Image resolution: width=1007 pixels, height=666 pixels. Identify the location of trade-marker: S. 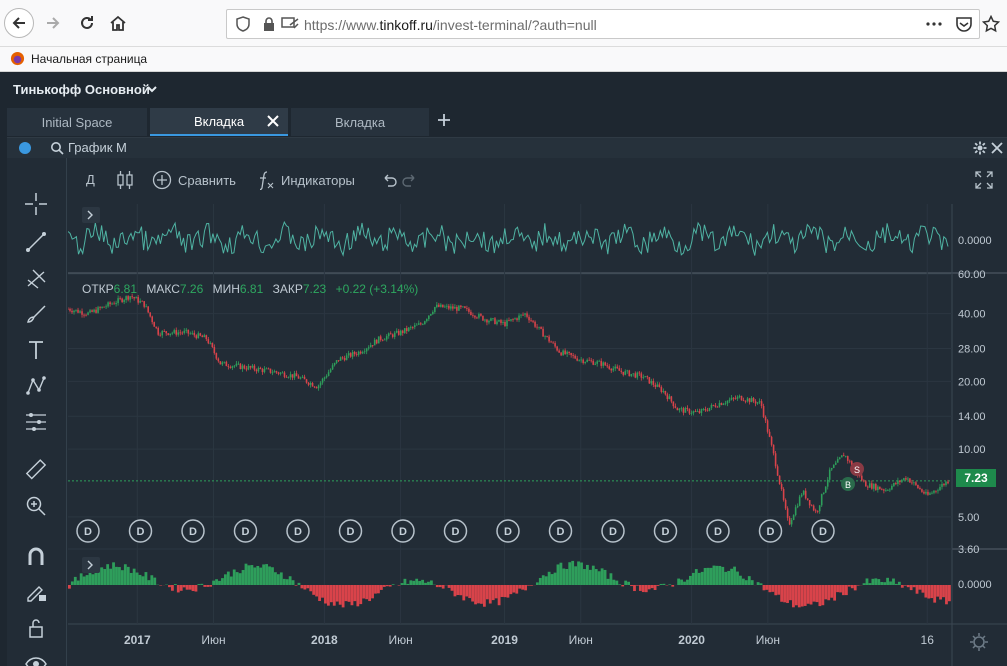
(857, 469).